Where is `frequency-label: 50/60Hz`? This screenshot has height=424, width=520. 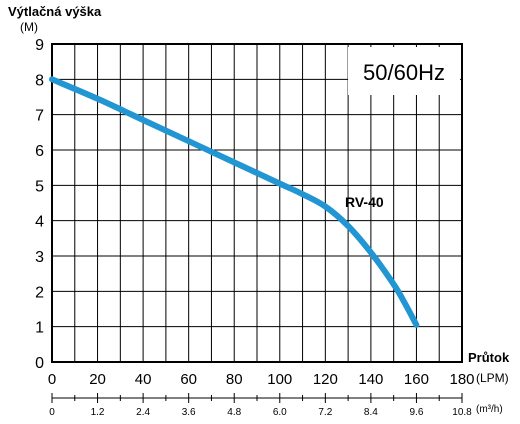 frequency-label: 50/60Hz is located at coordinates (404, 72).